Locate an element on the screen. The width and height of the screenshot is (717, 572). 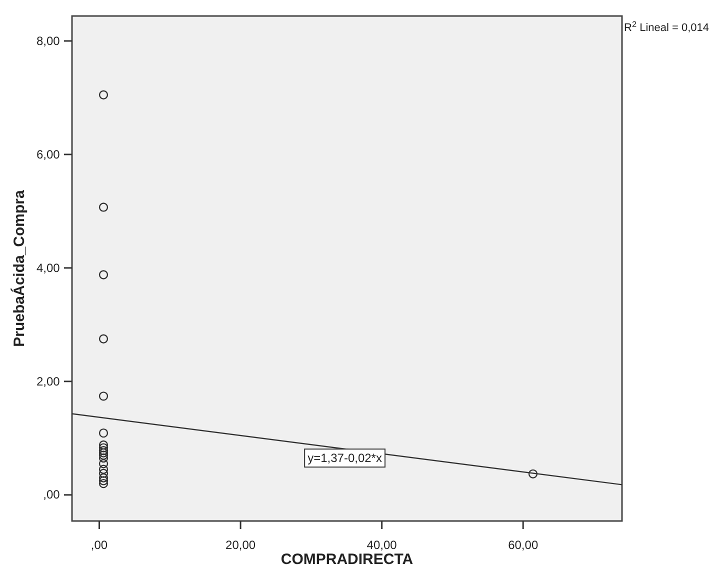
y-axis-title: PruebaÁcida_Compra is located at coordinates (19, 268).